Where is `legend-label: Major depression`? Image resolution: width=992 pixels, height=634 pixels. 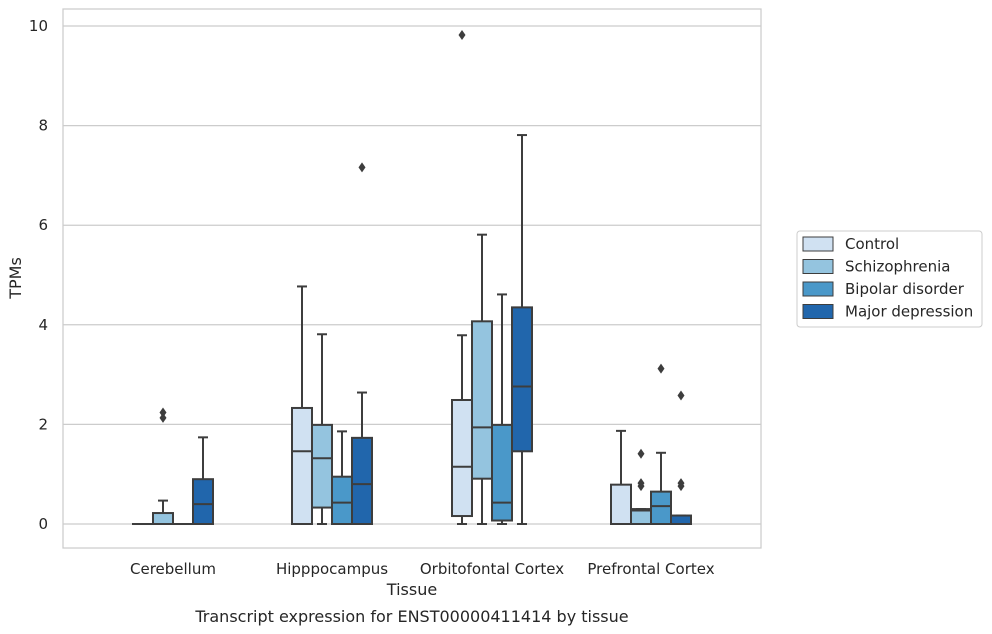
legend-label: Major depression is located at coordinates (909, 312).